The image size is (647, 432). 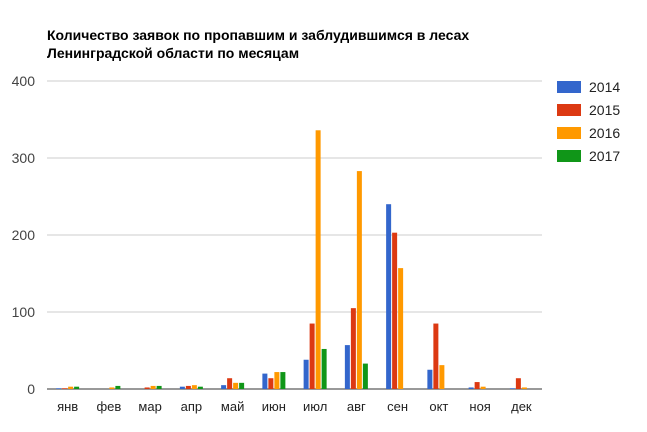 I want to click on bar-2017-июл, so click(x=324, y=368).